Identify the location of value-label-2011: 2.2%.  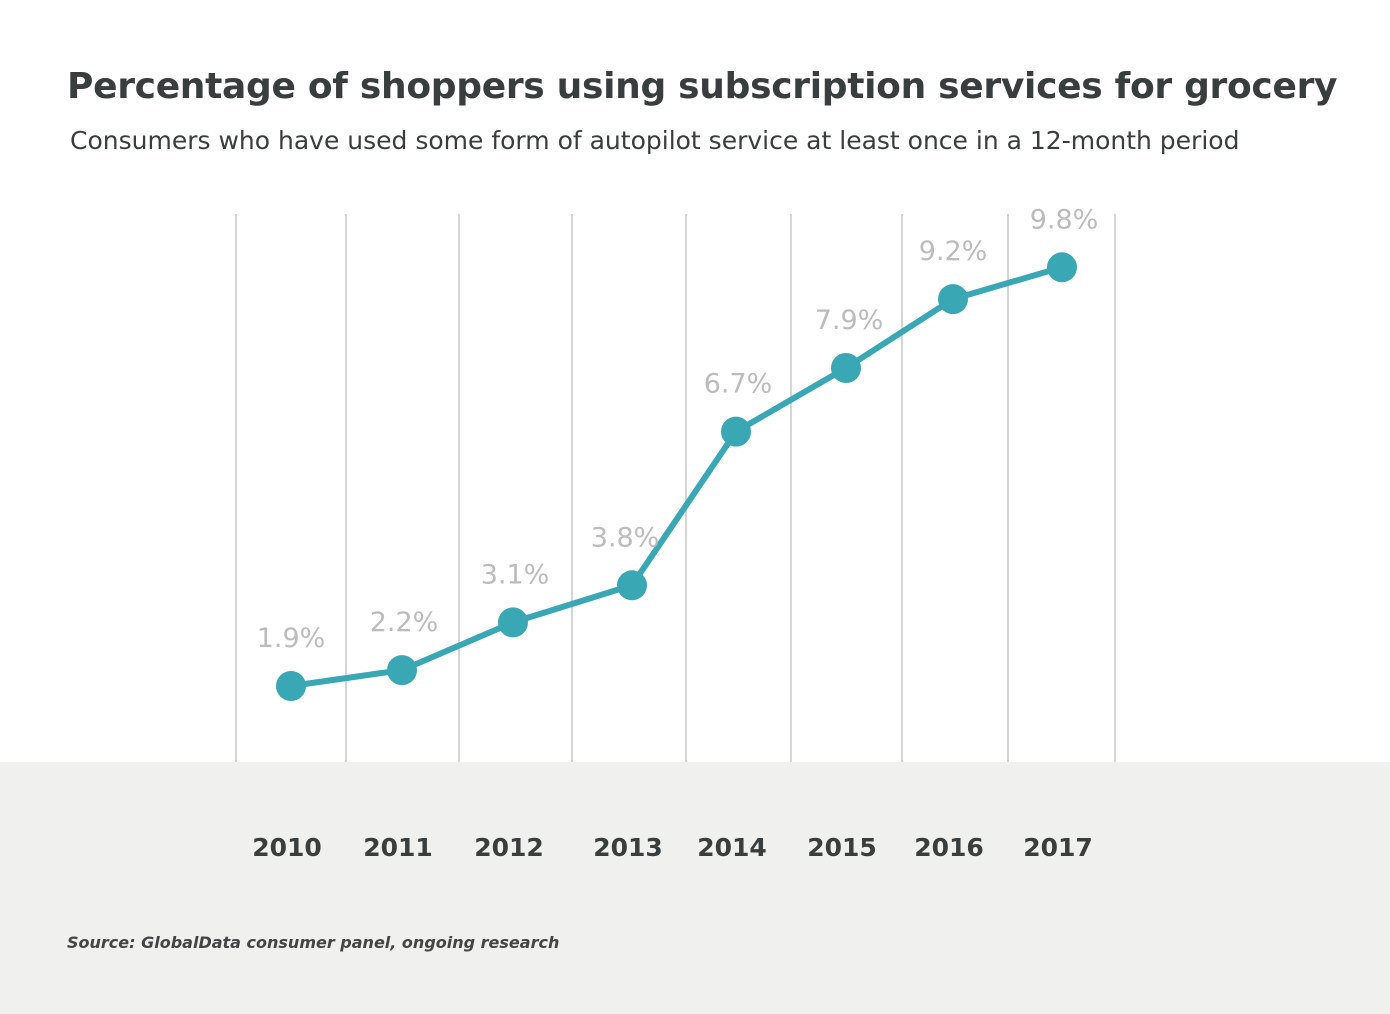
(404, 622).